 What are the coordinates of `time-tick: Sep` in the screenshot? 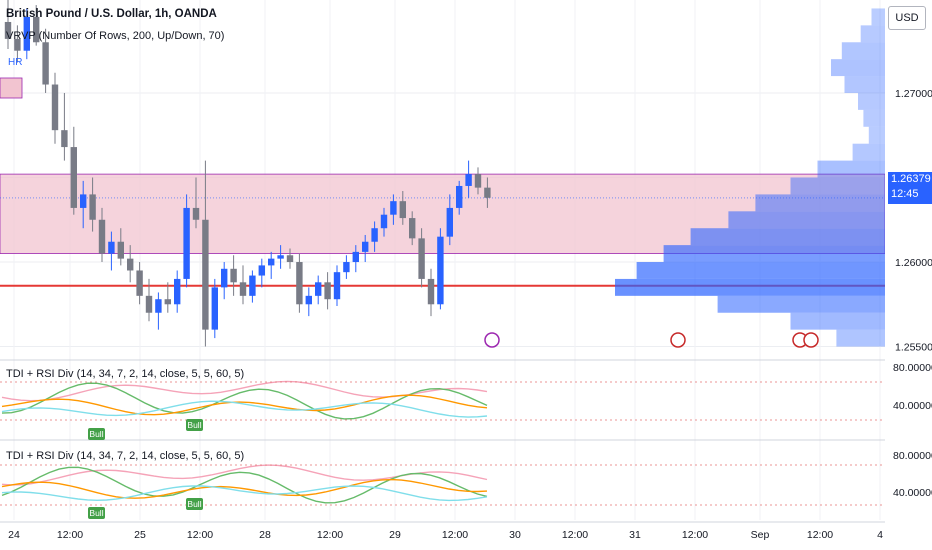 It's located at (760, 535).